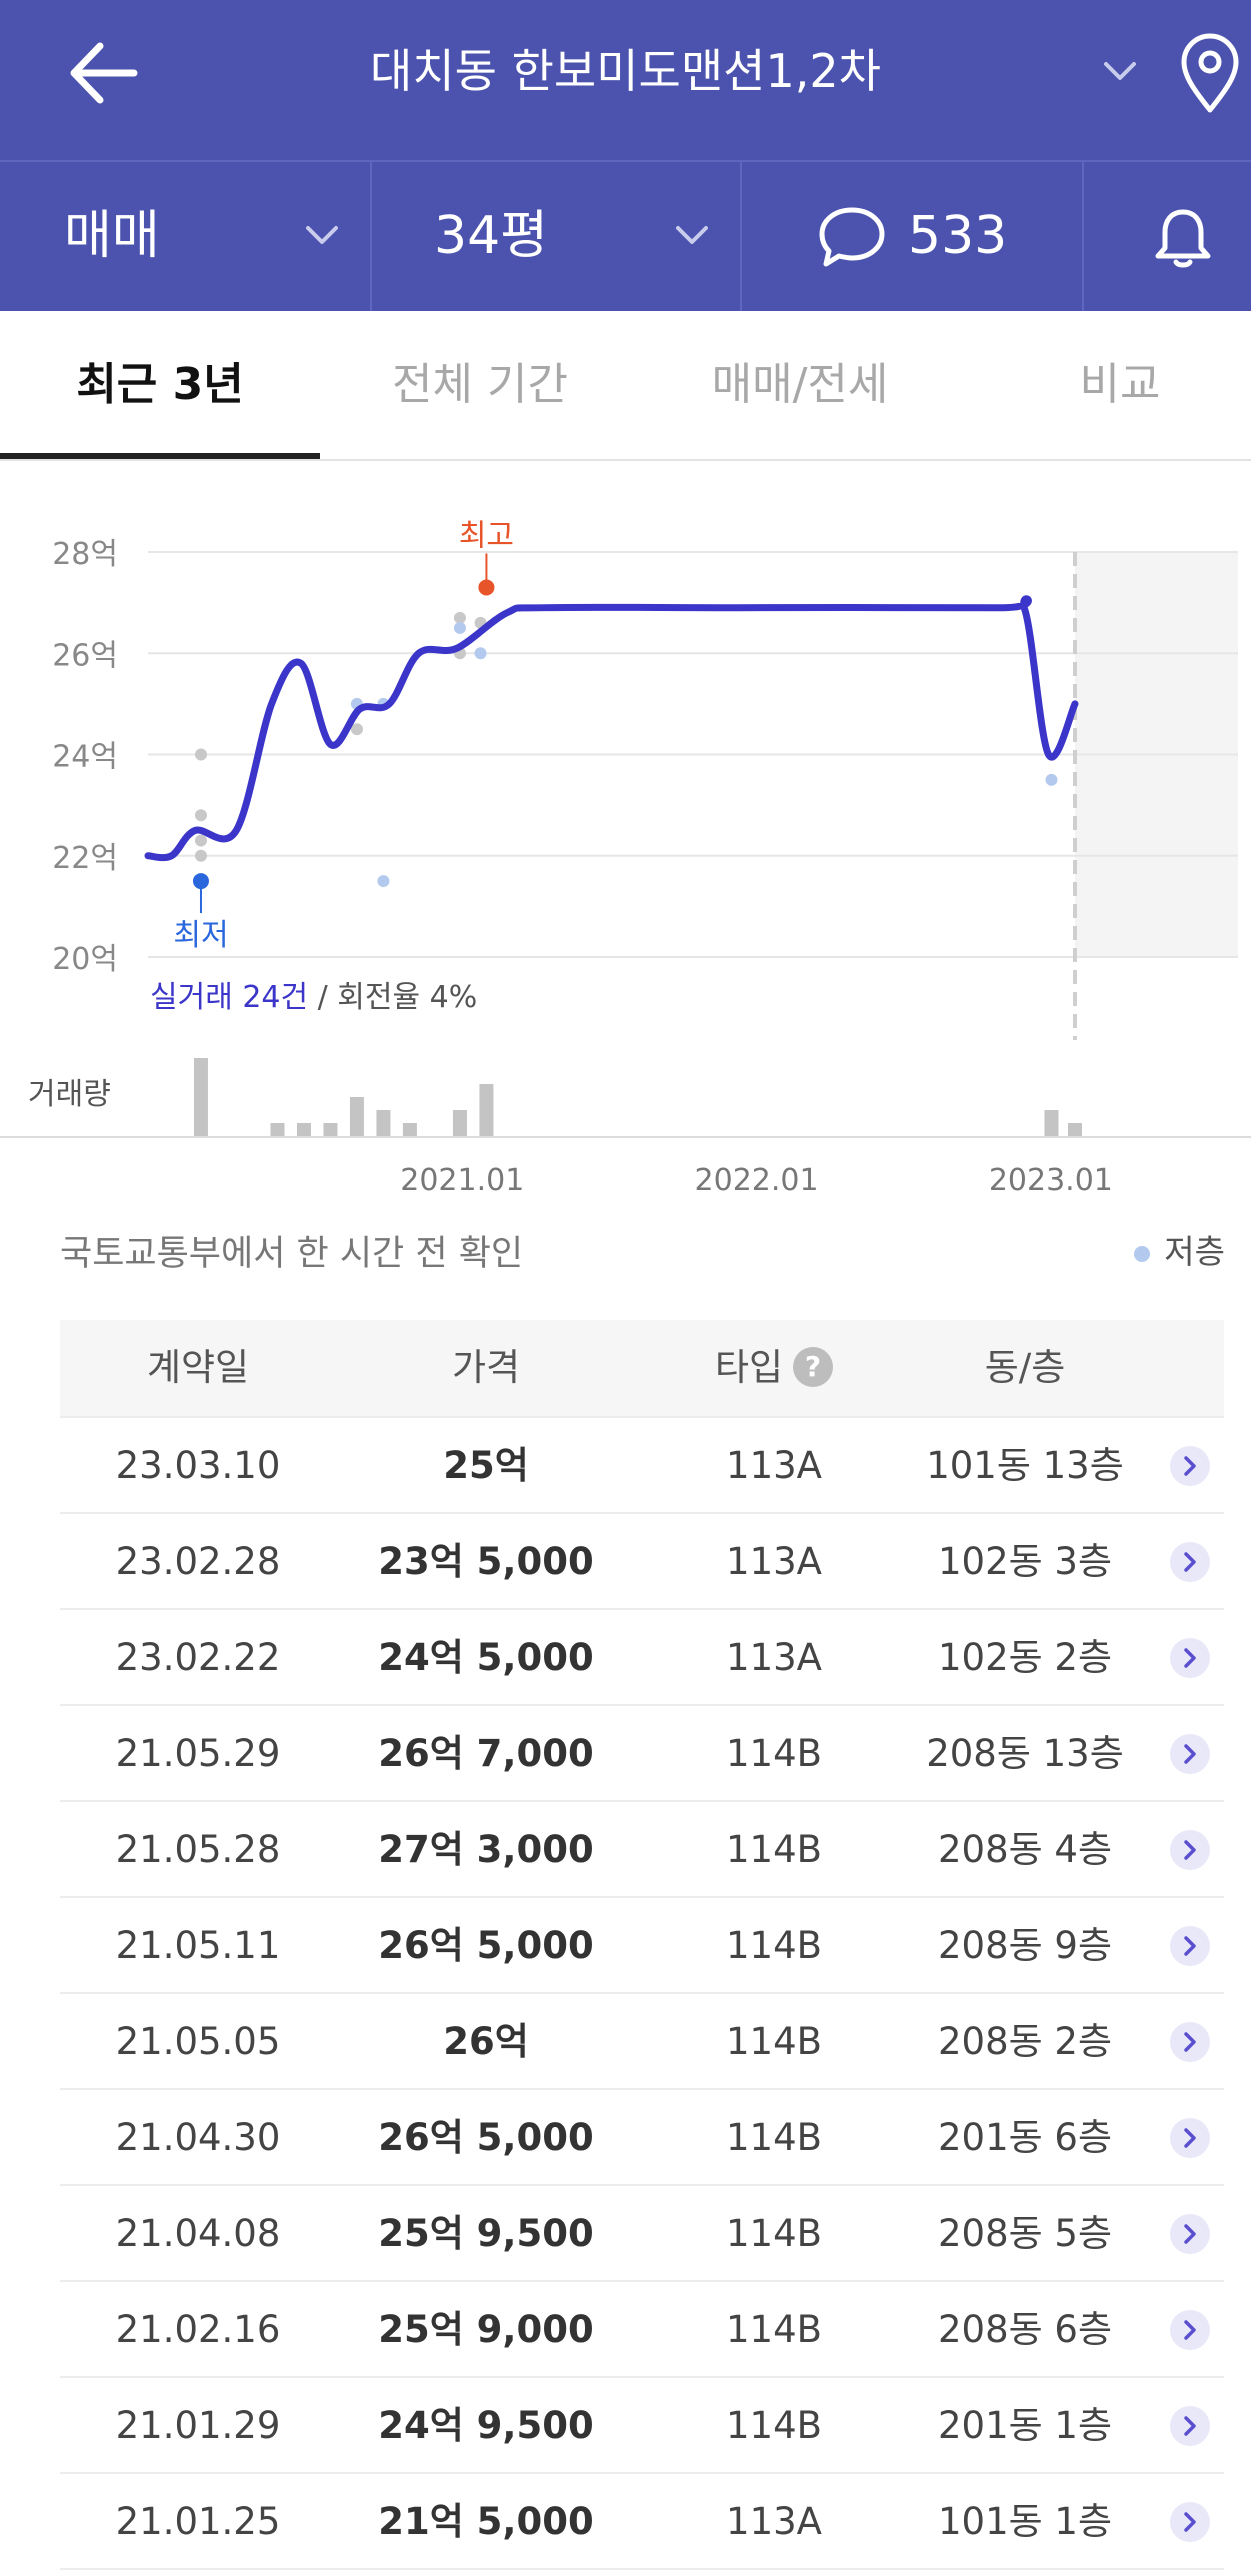  Describe the element at coordinates (642, 2042) in the screenshot. I see `table-row: 21.05.05 26억 114B 208동 2층` at that location.